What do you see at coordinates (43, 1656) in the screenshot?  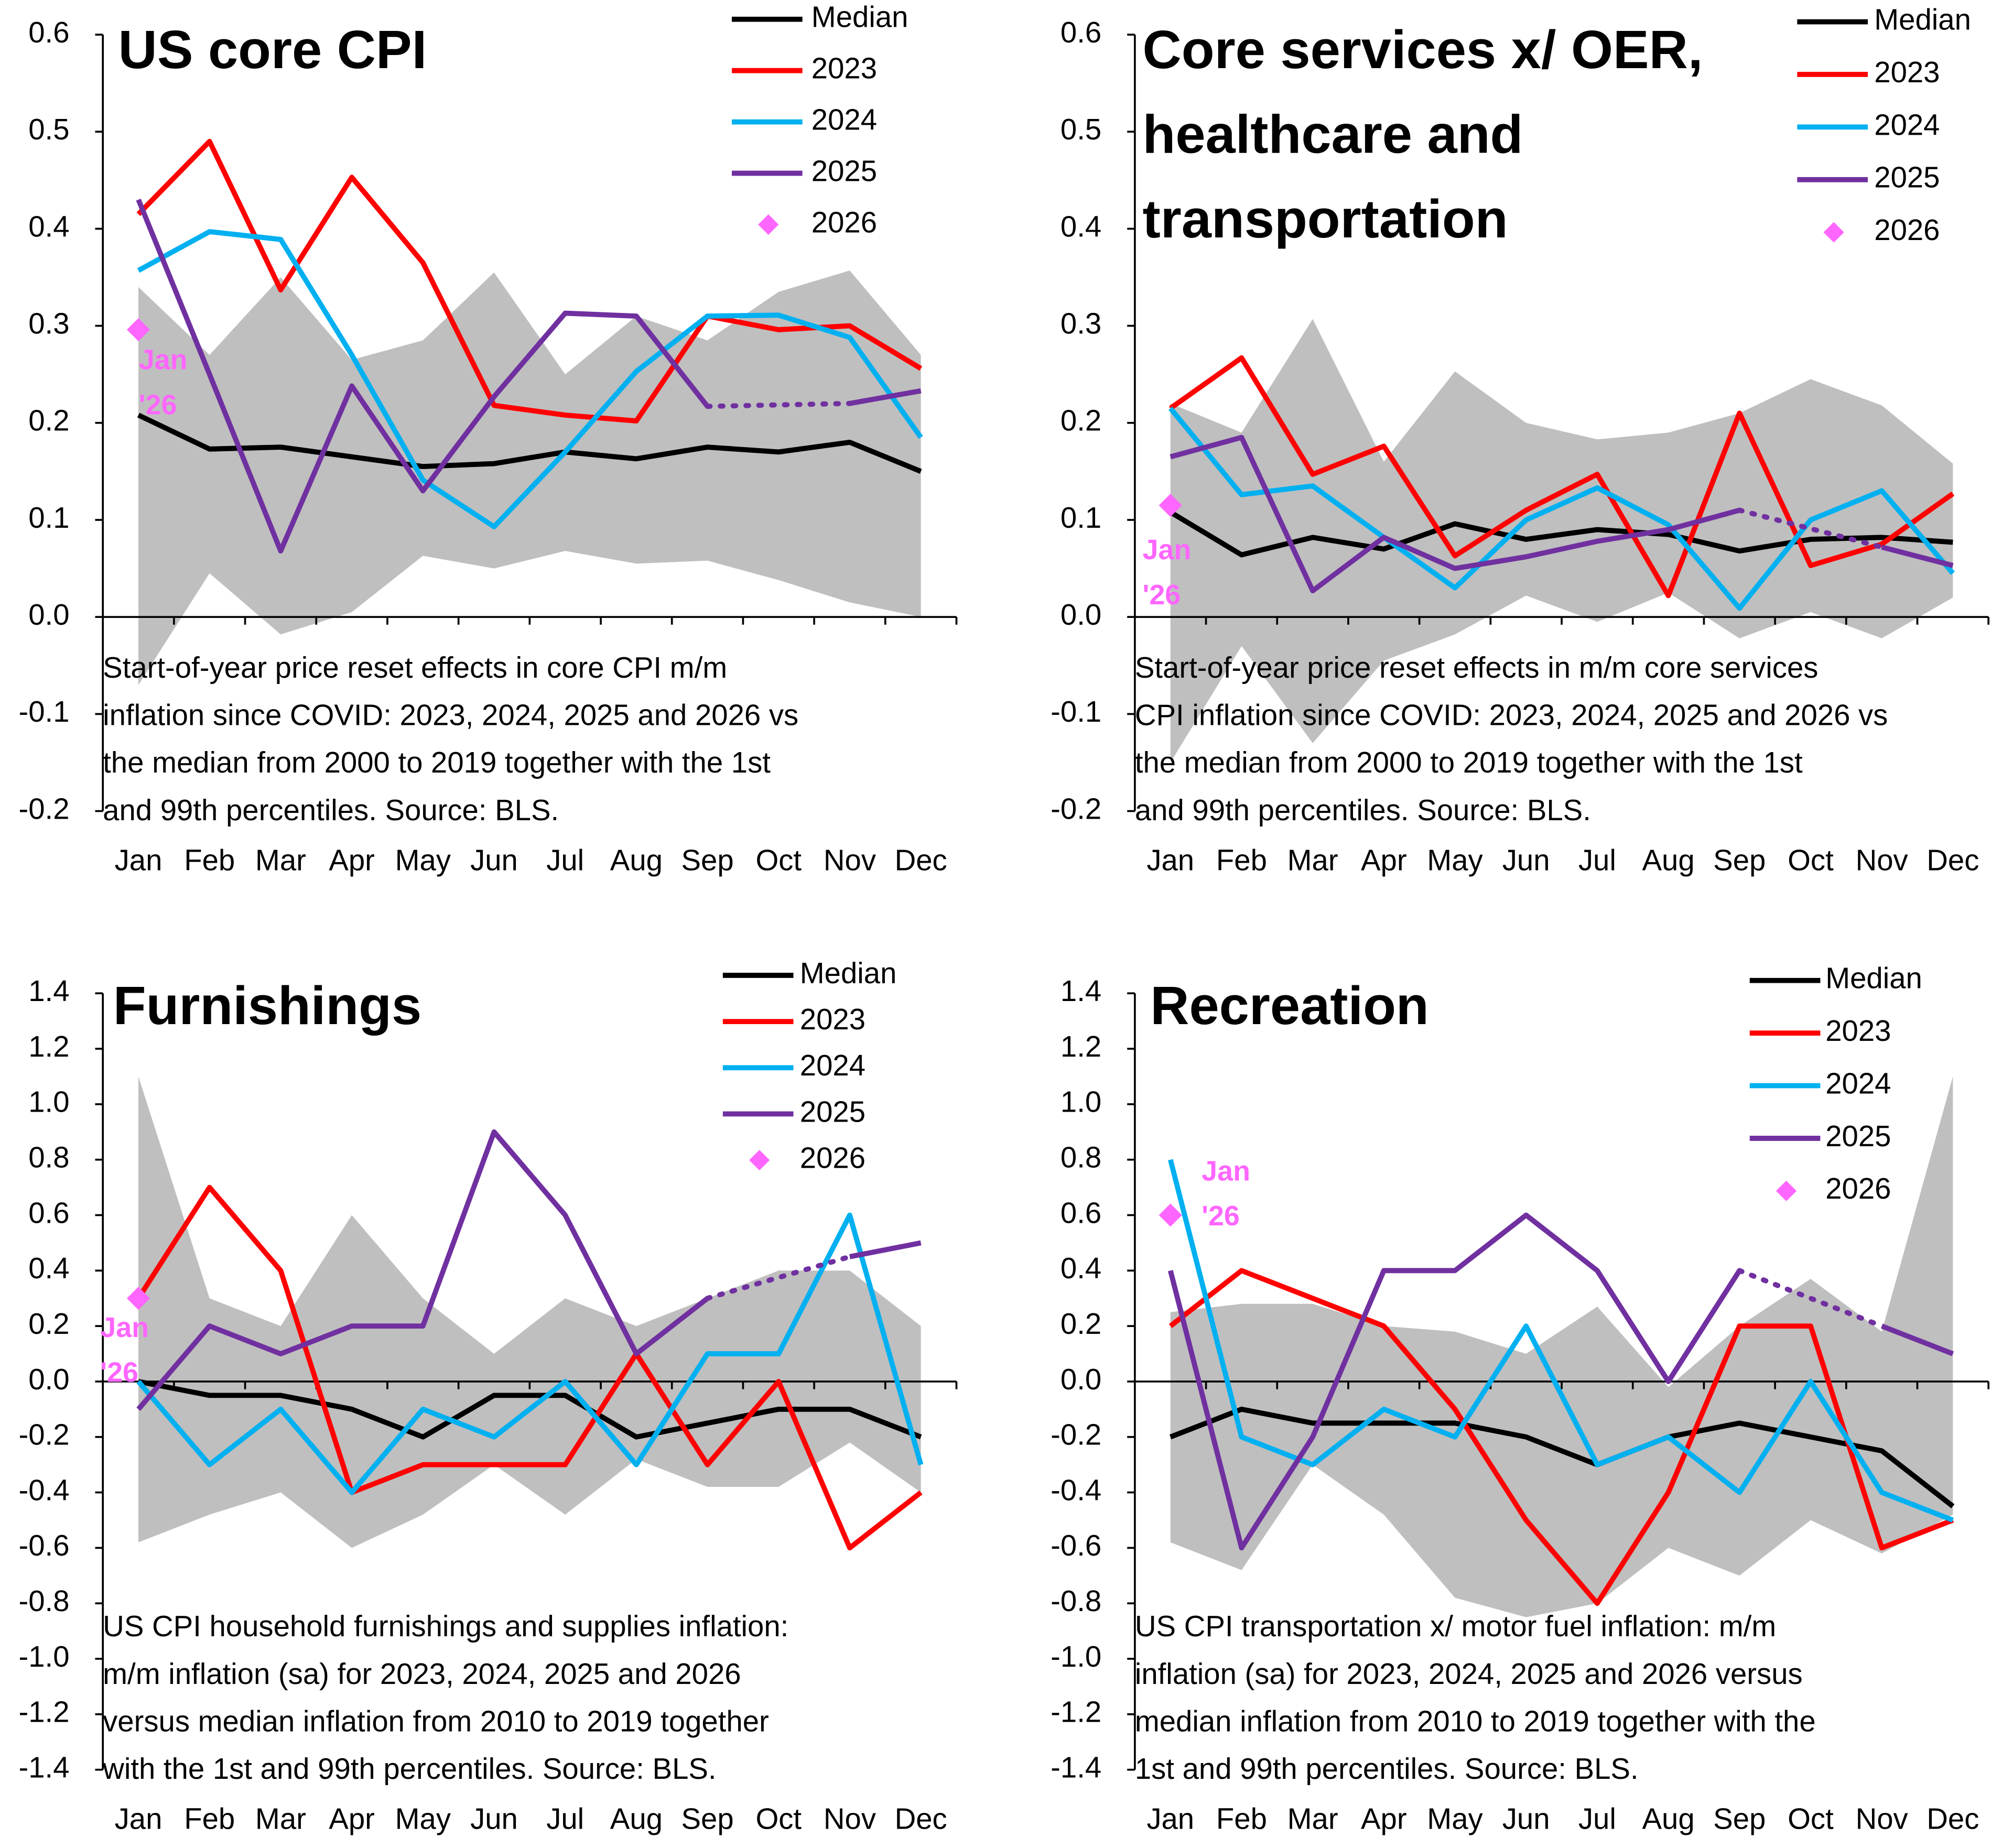 I see `y-tick-label: -1.0` at bounding box center [43, 1656].